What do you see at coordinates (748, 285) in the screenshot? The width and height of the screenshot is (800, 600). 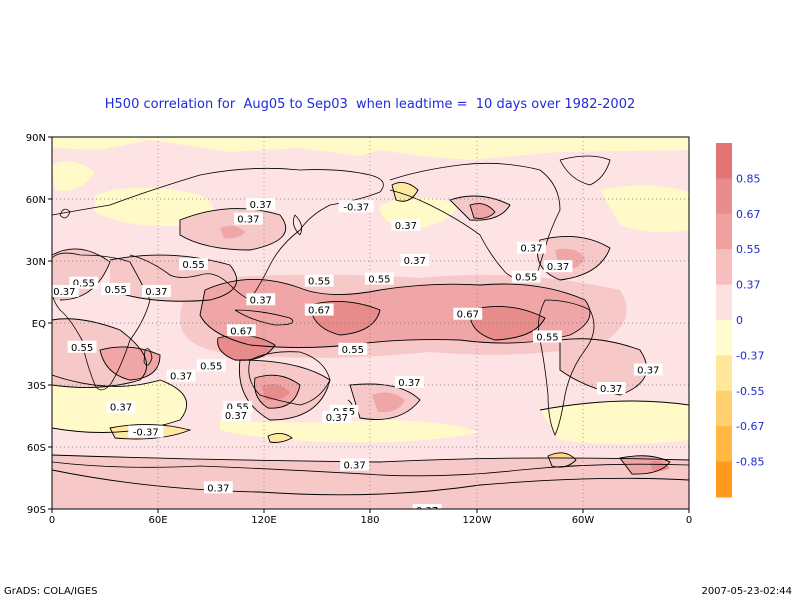 I see `colorbar-label: 0.37` at bounding box center [748, 285].